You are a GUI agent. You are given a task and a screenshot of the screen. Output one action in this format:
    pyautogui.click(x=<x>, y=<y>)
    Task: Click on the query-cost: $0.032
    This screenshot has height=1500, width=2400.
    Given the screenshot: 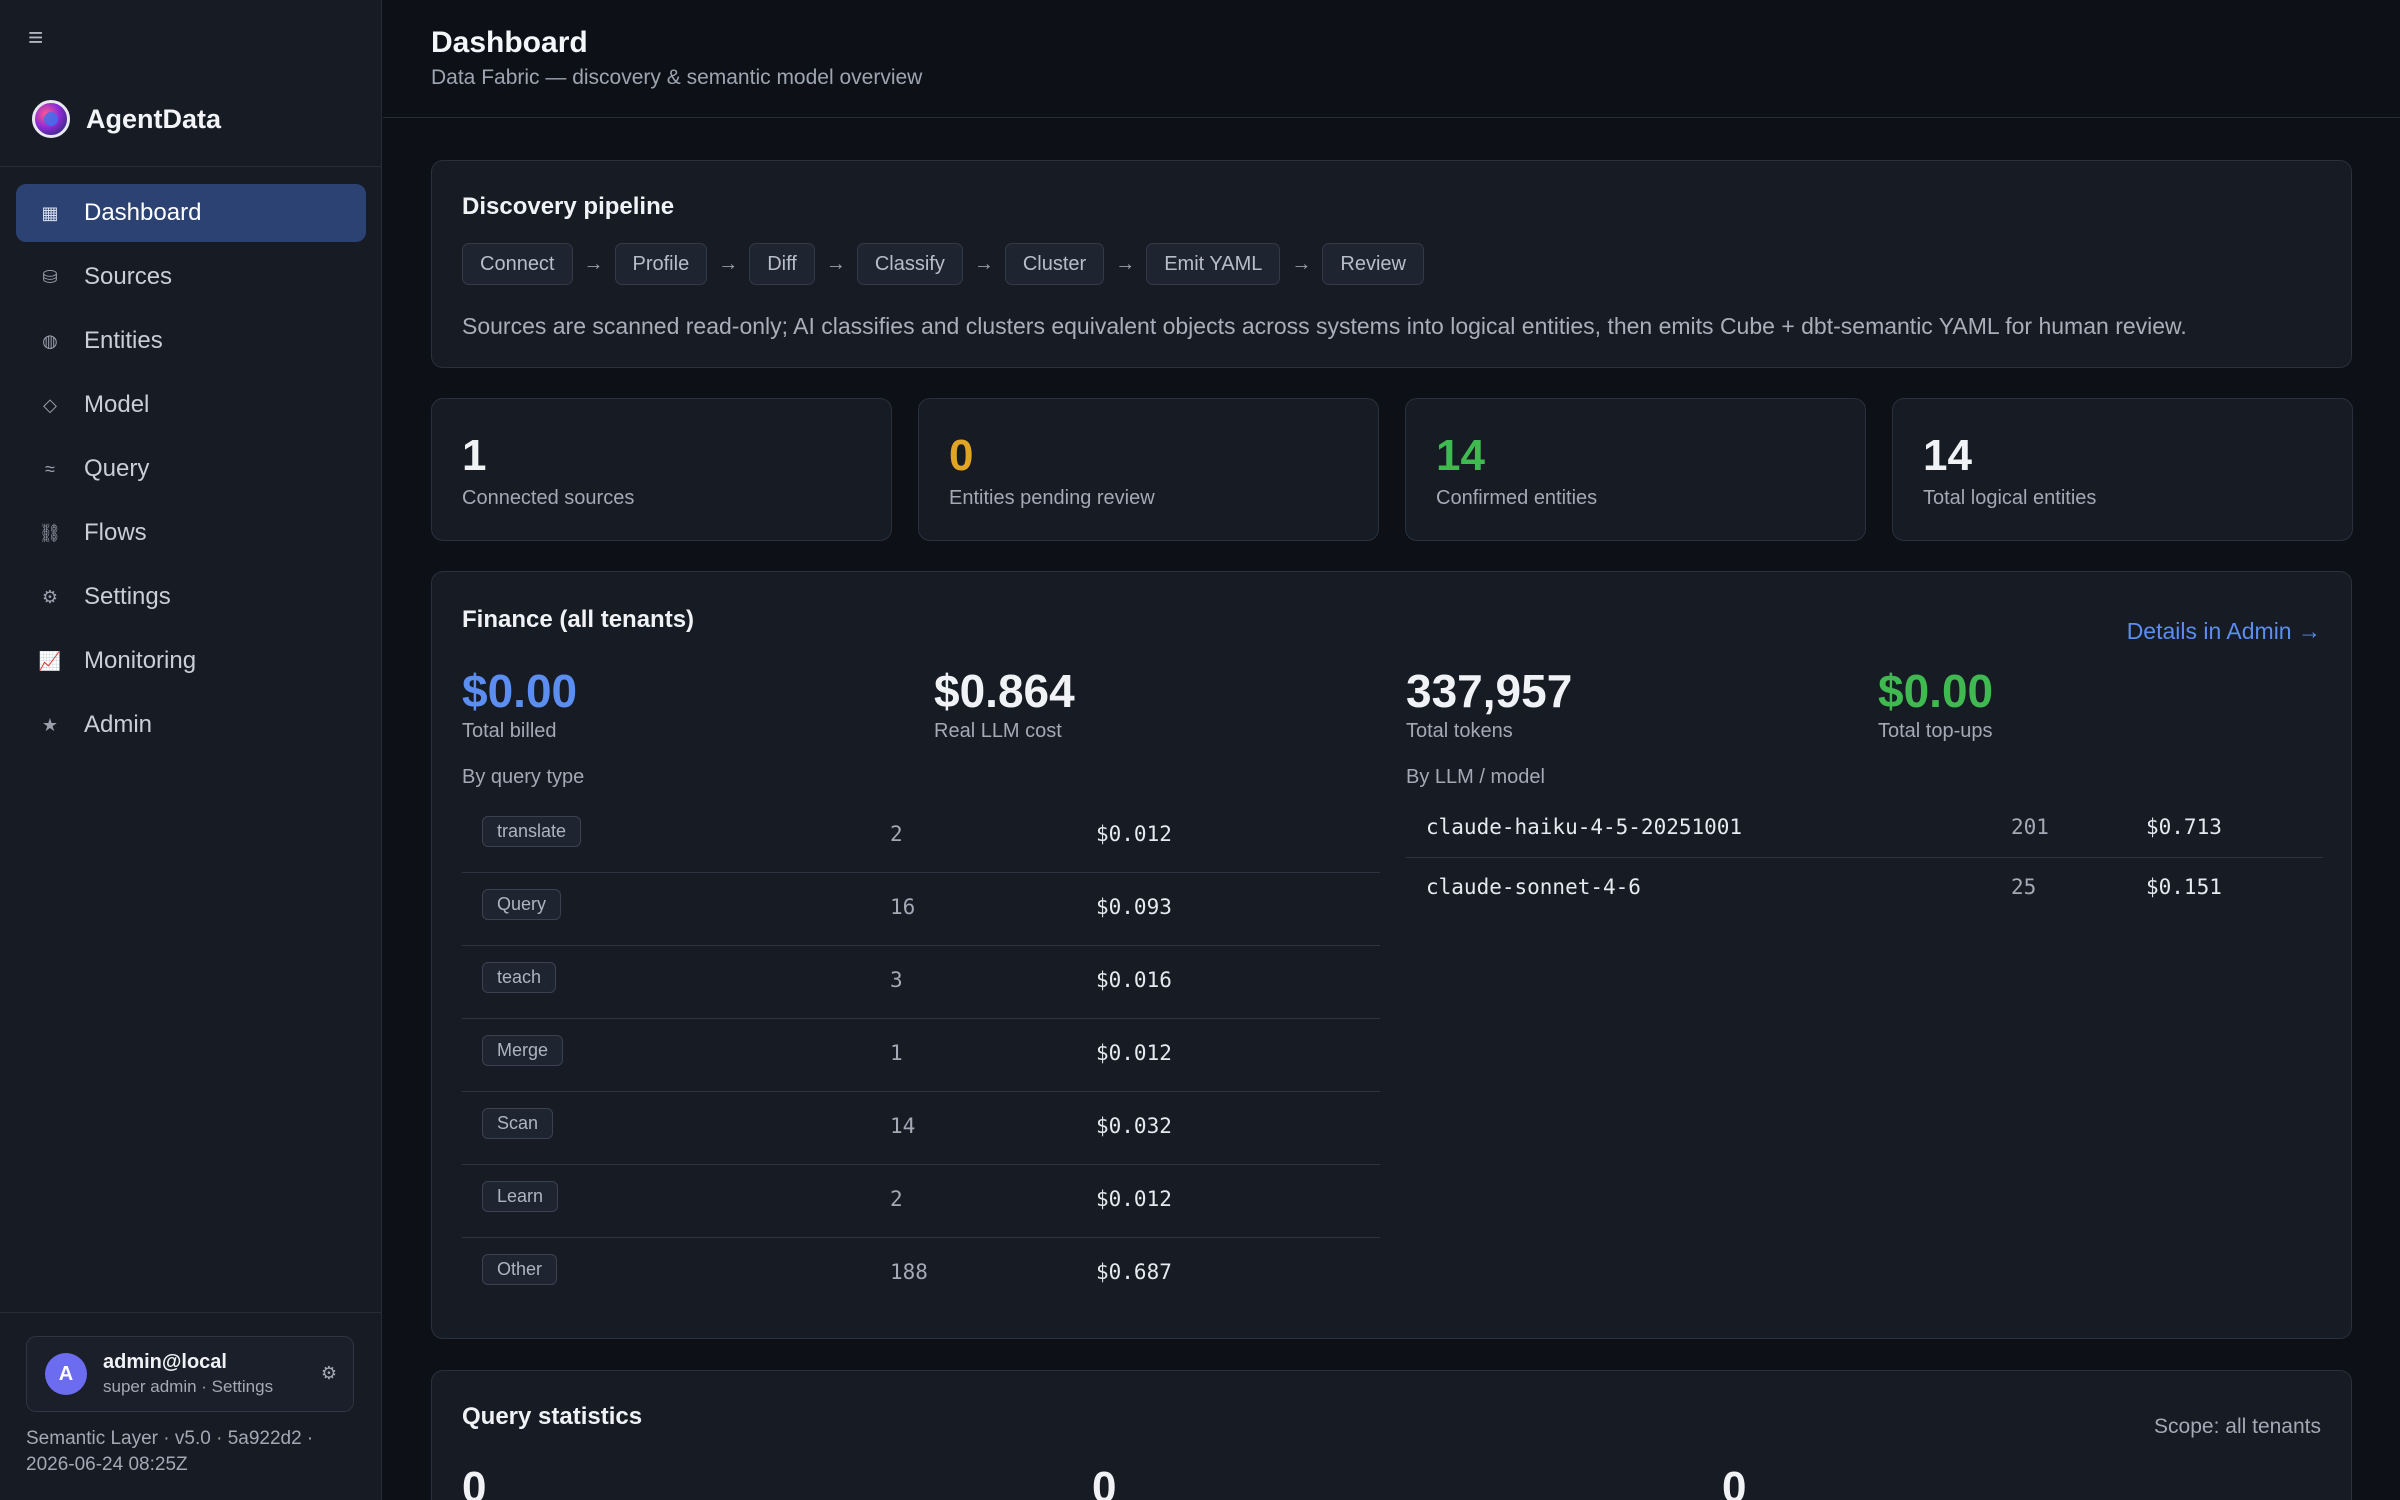 What is the action you would take?
    pyautogui.click(x=1134, y=1126)
    